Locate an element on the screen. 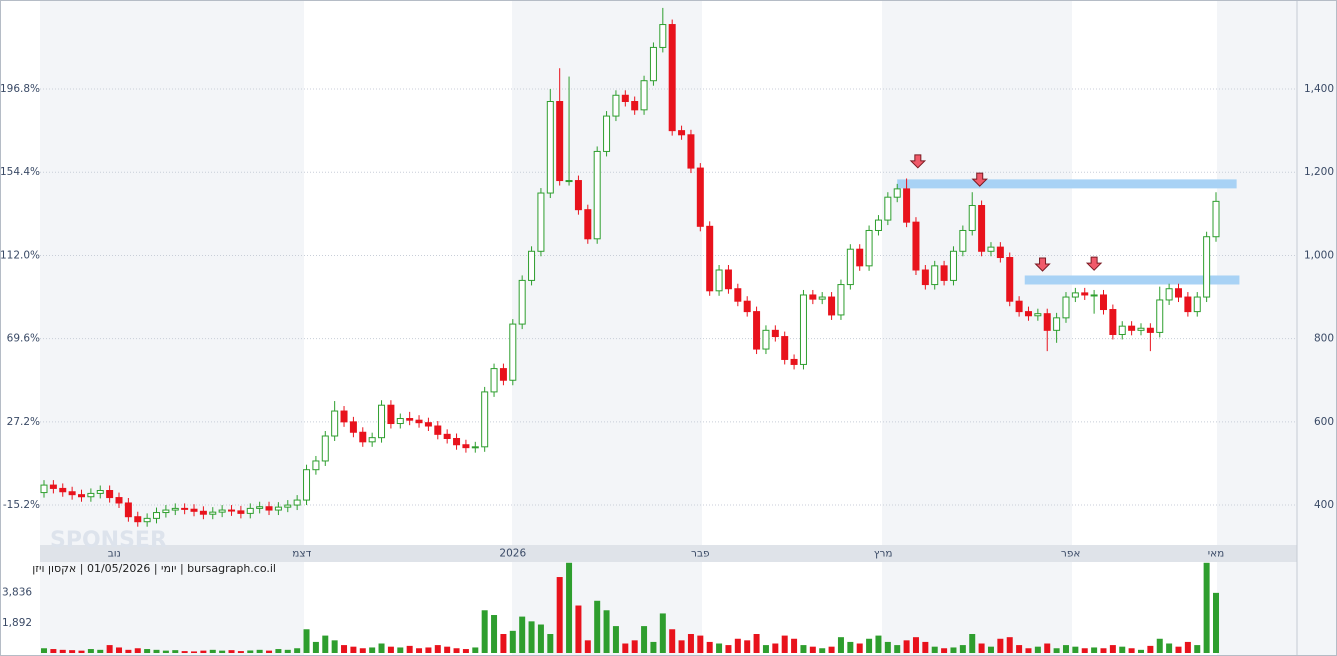 Image resolution: width=1337 pixels, height=656 pixels. volume-tick-label: 3,836 is located at coordinates (17, 592).